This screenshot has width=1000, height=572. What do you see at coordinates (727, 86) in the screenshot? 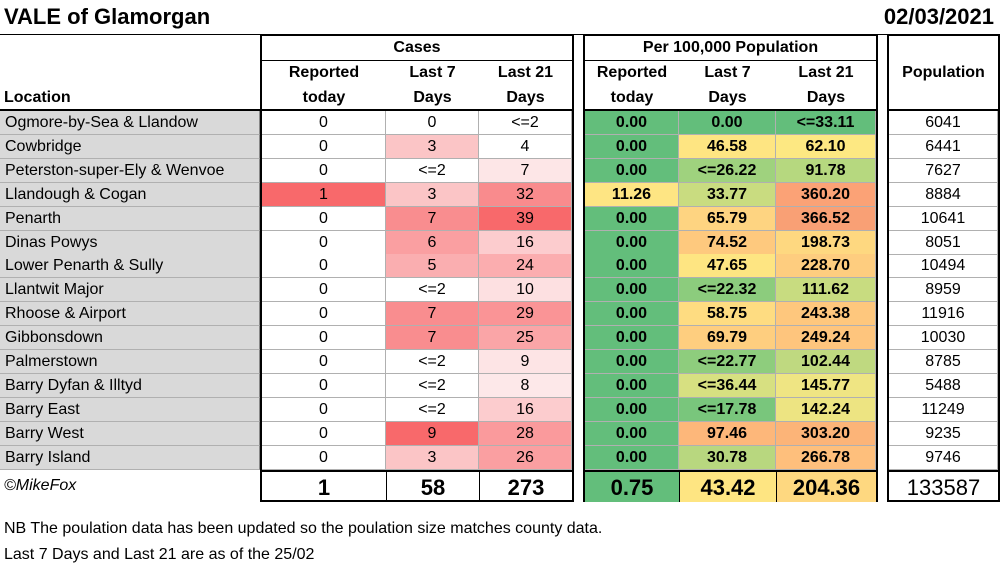
I see `per100k-last7-header: Last 7 Days` at bounding box center [727, 86].